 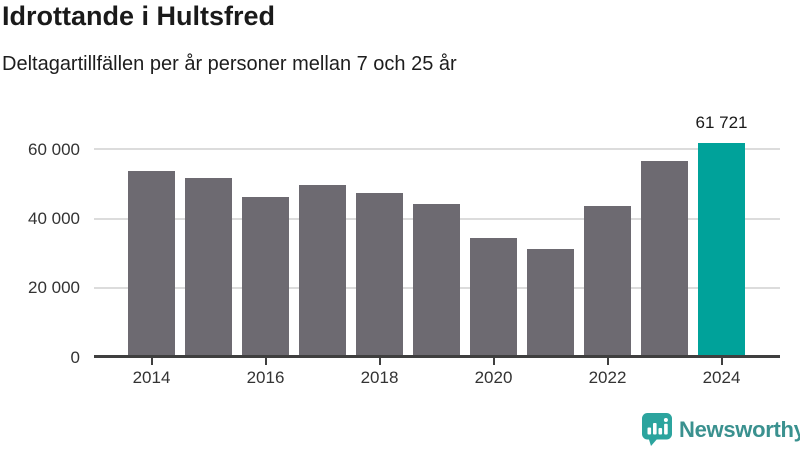 What do you see at coordinates (151, 264) in the screenshot?
I see `bar-2014` at bounding box center [151, 264].